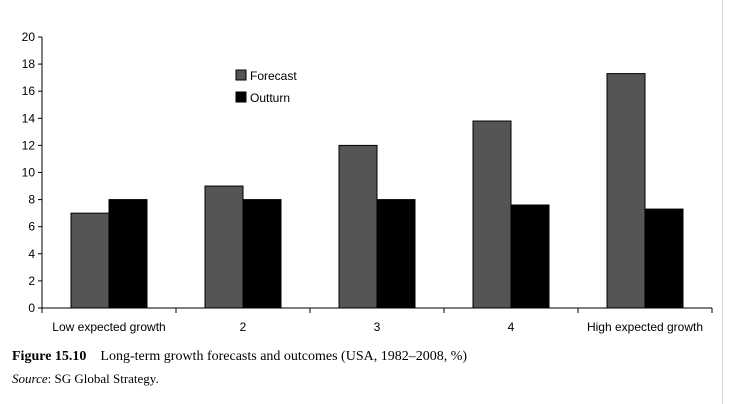  What do you see at coordinates (241, 75) in the screenshot?
I see `legend-swatch-forecast` at bounding box center [241, 75].